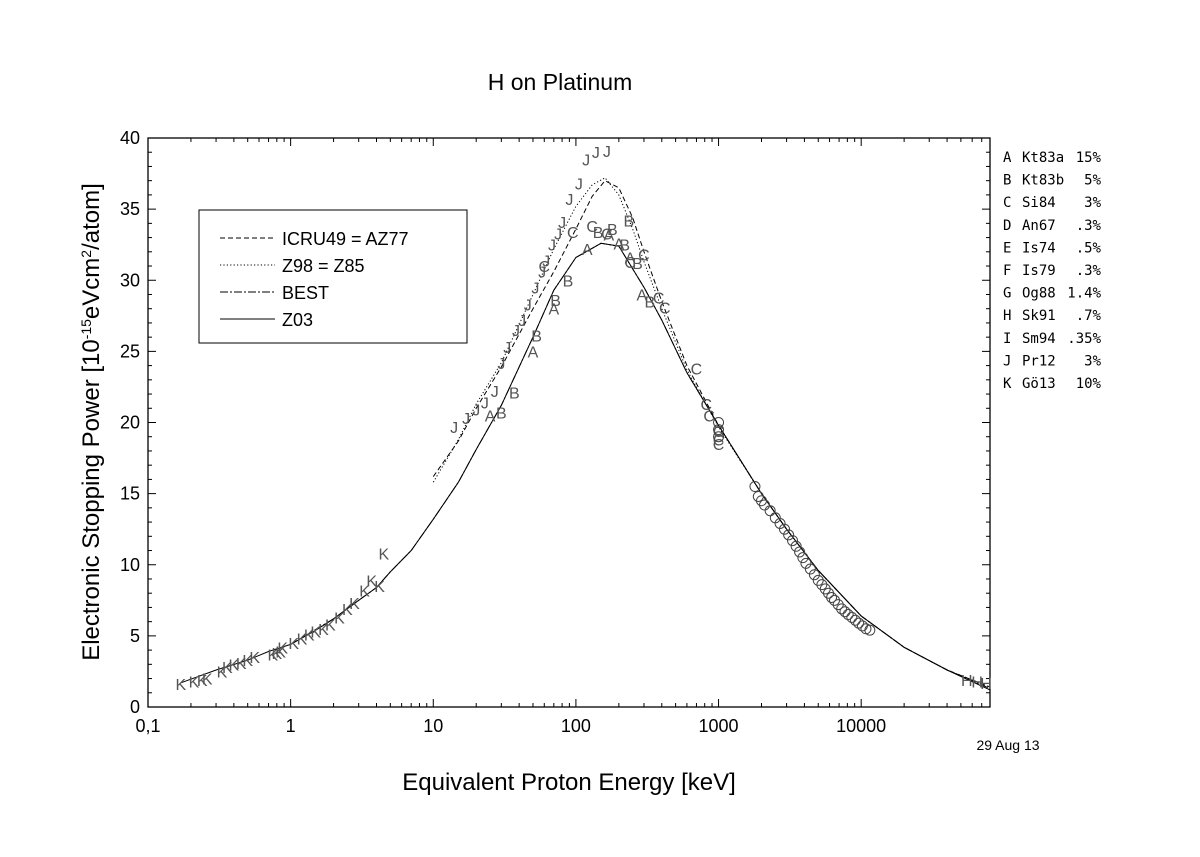 This screenshot has height=857, width=1200. What do you see at coordinates (719, 726) in the screenshot?
I see `x-tick-label: 1000` at bounding box center [719, 726].